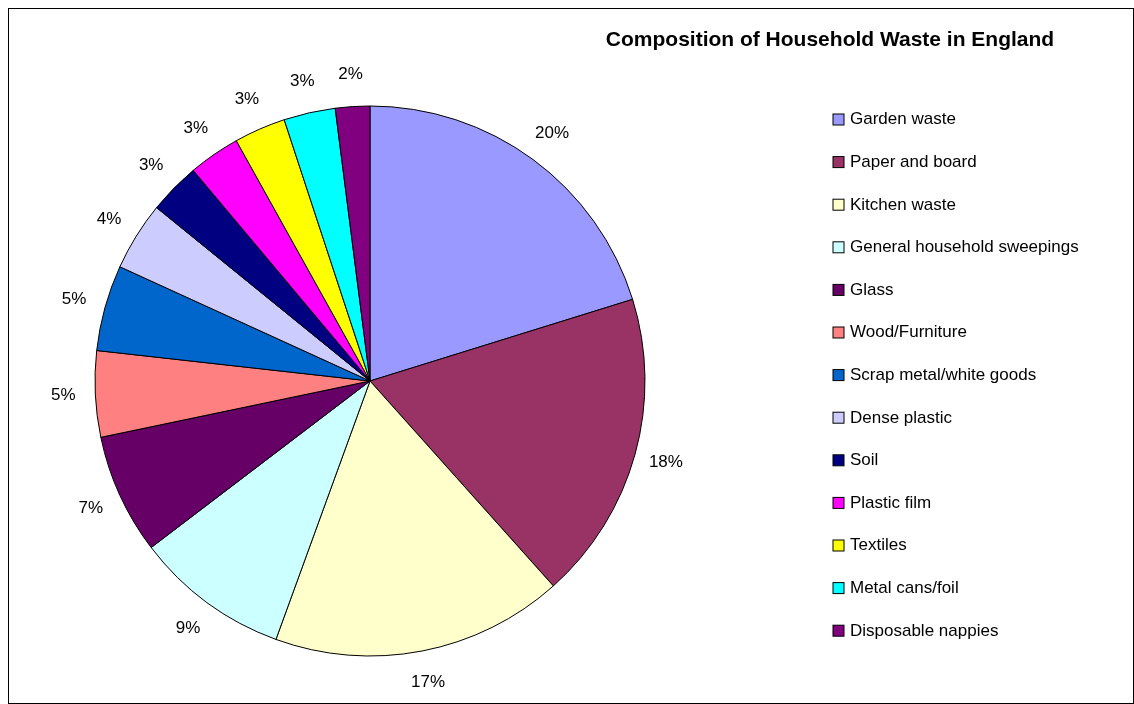 Image resolution: width=1134 pixels, height=704 pixels. Describe the element at coordinates (188, 627) in the screenshot. I see `data-label: 9%` at that location.